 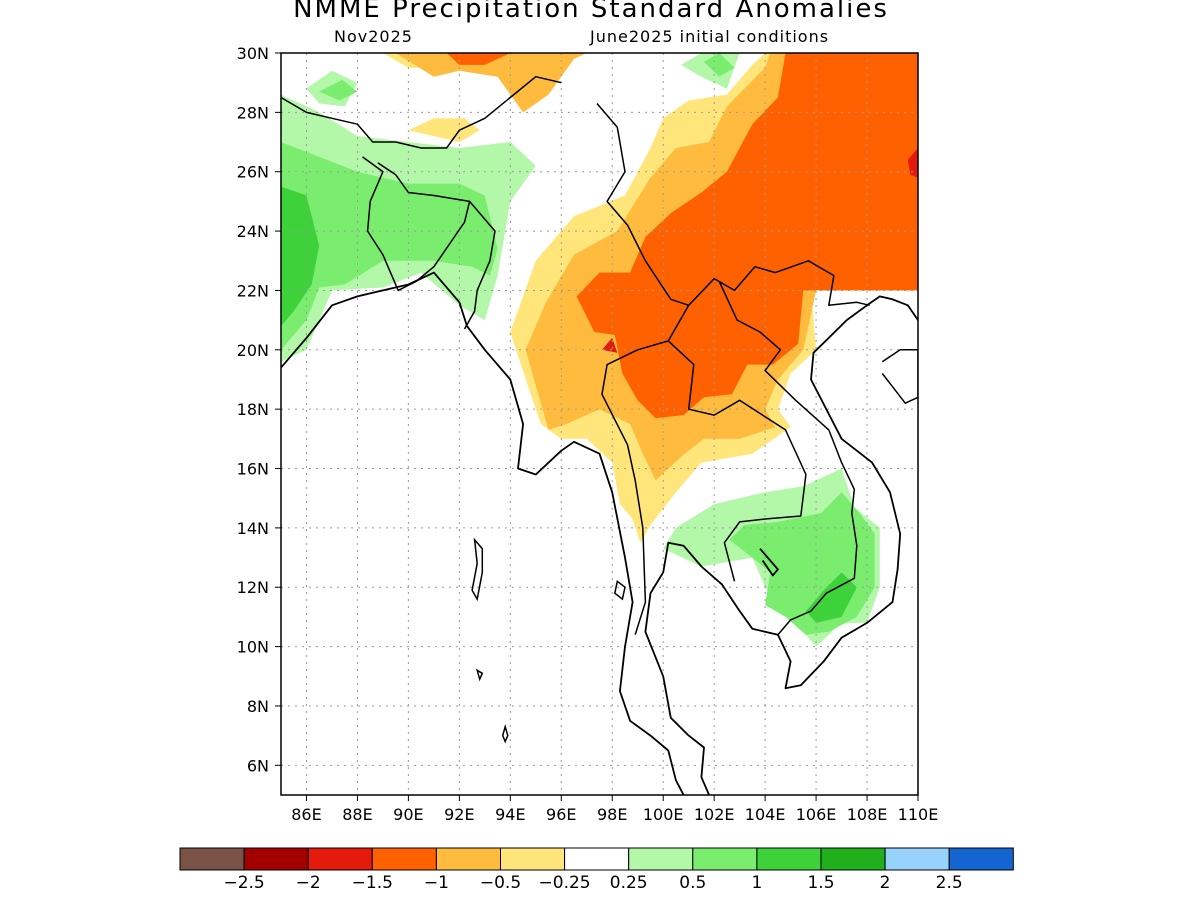 What do you see at coordinates (258, 706) in the screenshot?
I see `y-tick-label-8N: 8N` at bounding box center [258, 706].